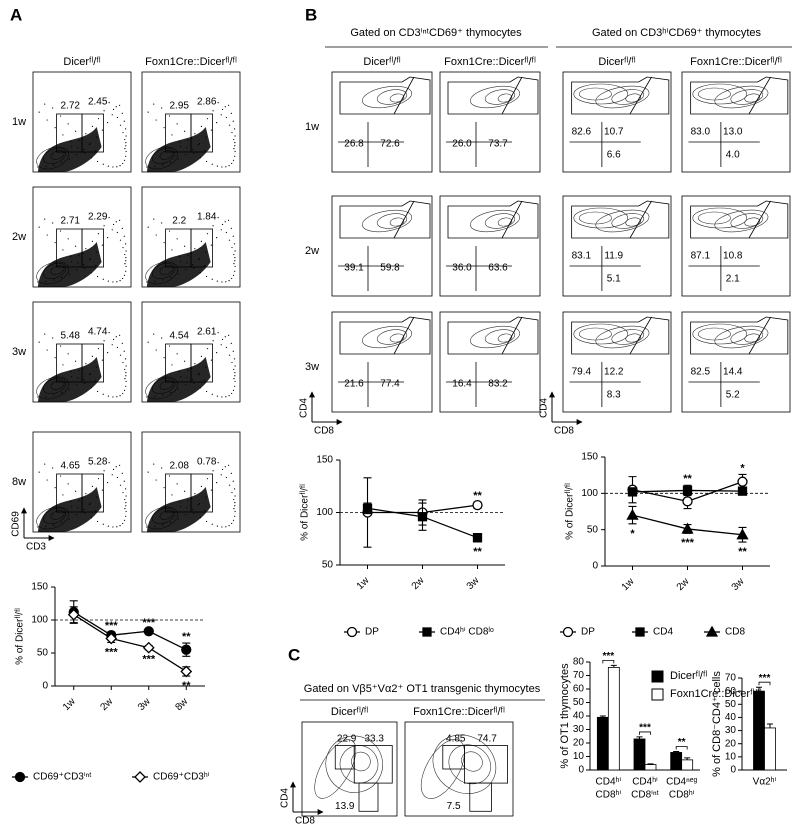 The height and width of the screenshot is (832, 800). What do you see at coordinates (582, 132) in the screenshot?
I see `gate-value: 82.6` at bounding box center [582, 132].